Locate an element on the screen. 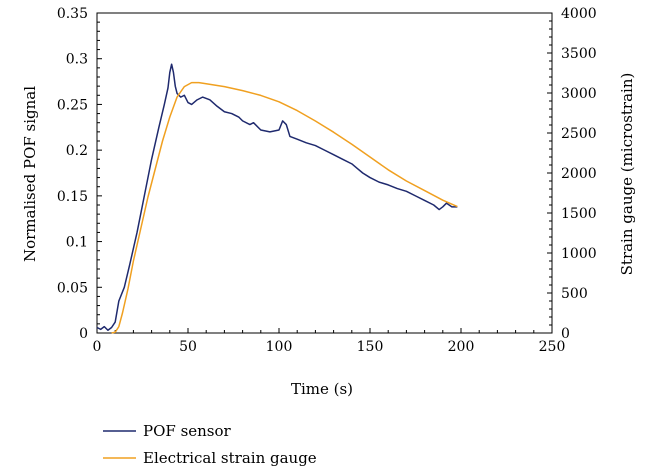 The image size is (645, 473). y2-tick-label: 500 is located at coordinates (574, 294).